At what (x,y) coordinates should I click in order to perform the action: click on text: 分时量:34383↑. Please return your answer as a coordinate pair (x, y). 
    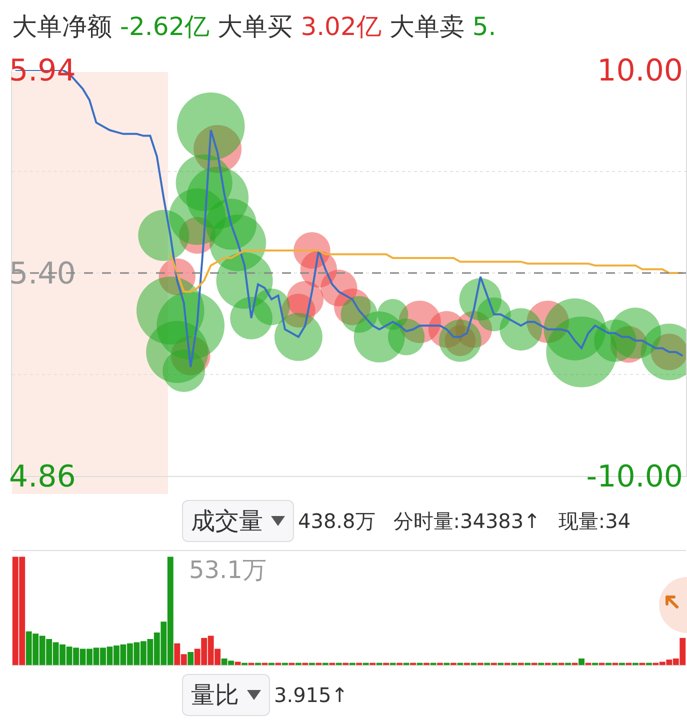
    Looking at the image, I should click on (466, 521).